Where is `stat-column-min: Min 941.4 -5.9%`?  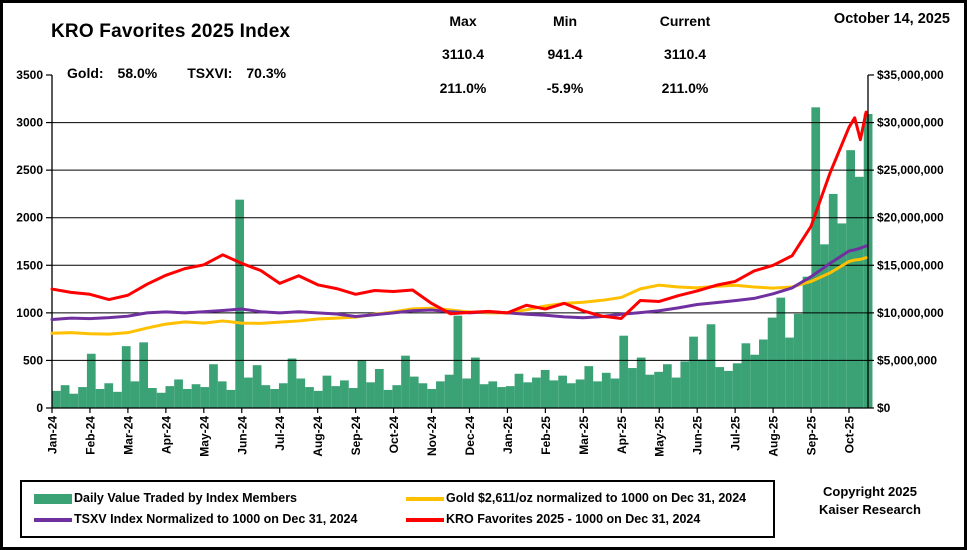
stat-column-min: Min 941.4 -5.9% is located at coordinates (565, 55).